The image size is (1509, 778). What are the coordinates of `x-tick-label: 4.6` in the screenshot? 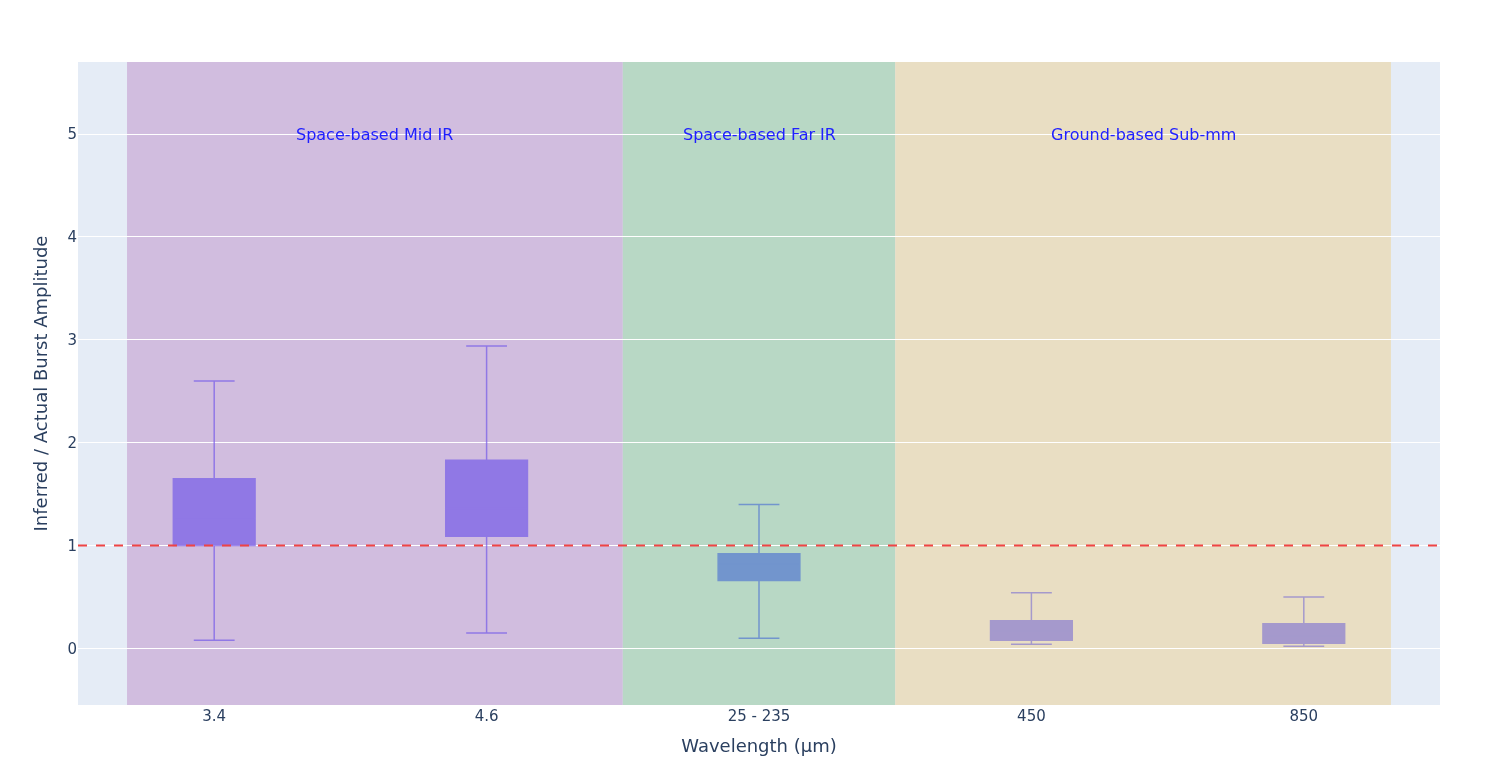 It's located at (486, 716).